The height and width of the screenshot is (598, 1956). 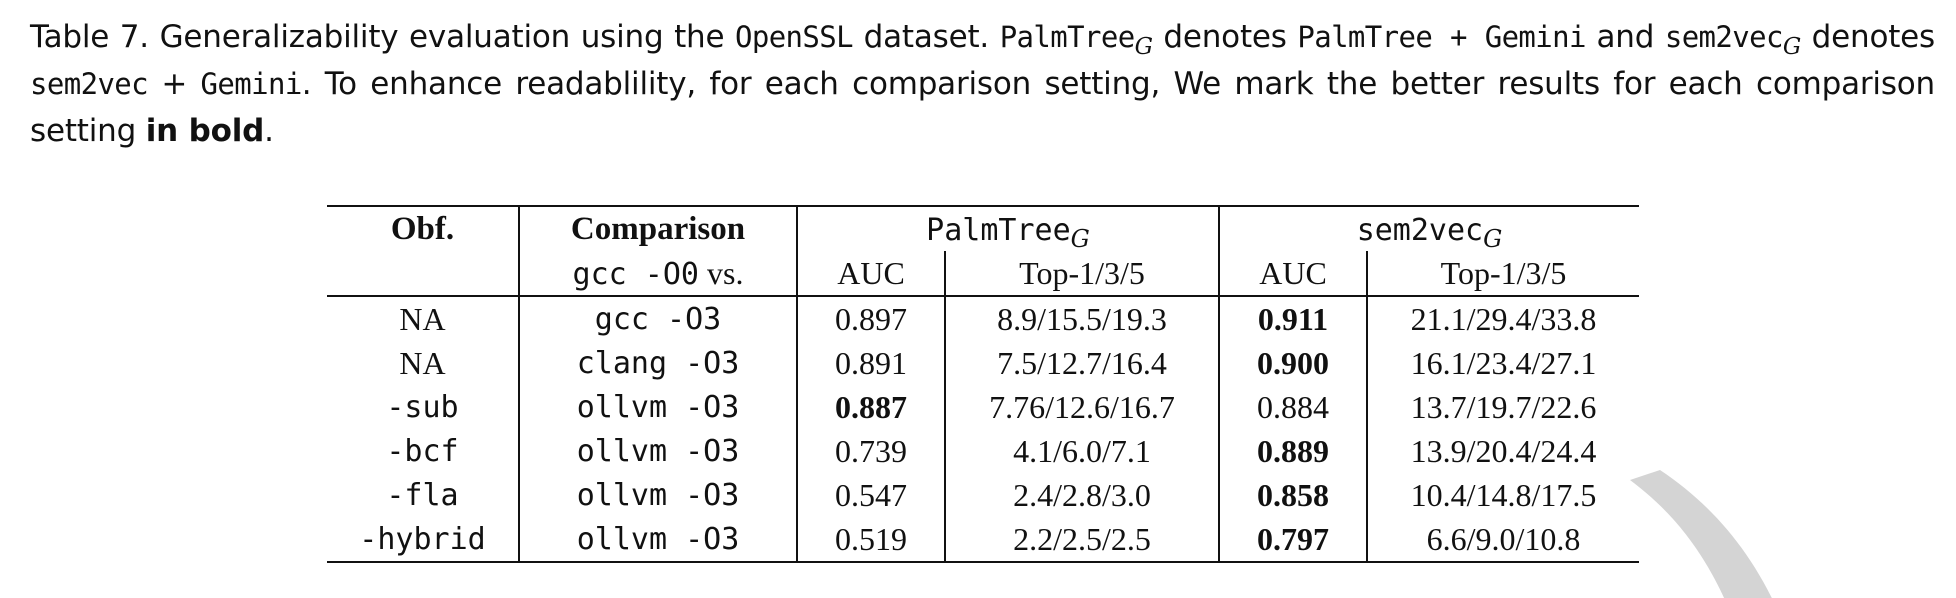 What do you see at coordinates (269, 131) in the screenshot?
I see `caption-text: .` at bounding box center [269, 131].